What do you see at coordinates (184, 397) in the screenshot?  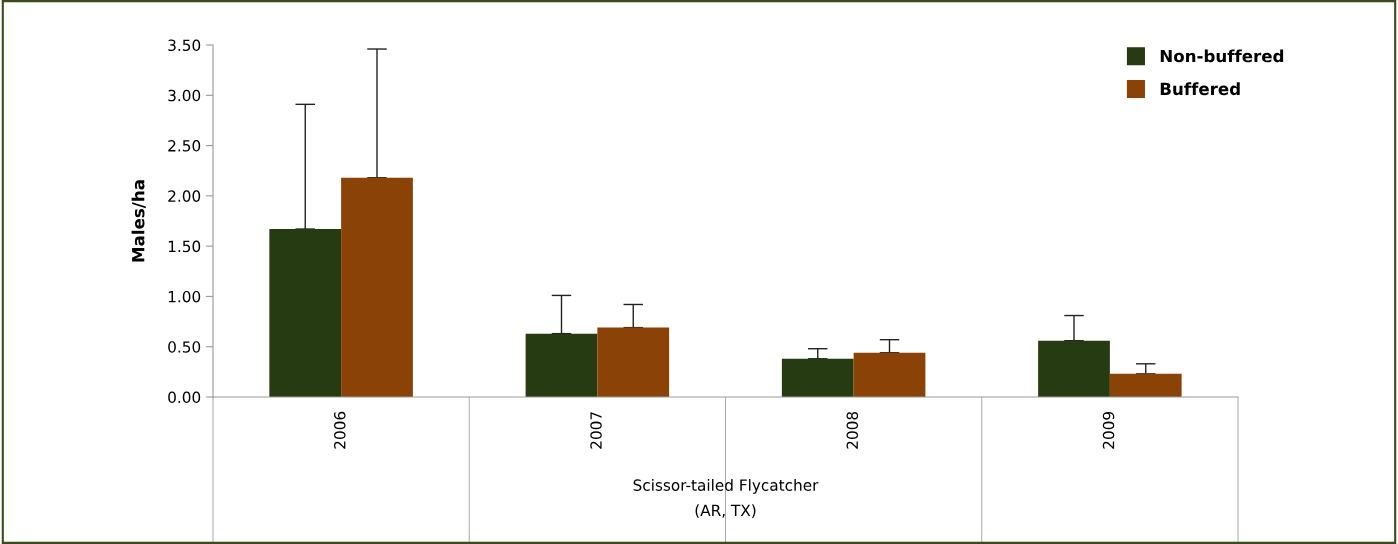 I see `y-tick-label: 0.00` at bounding box center [184, 397].